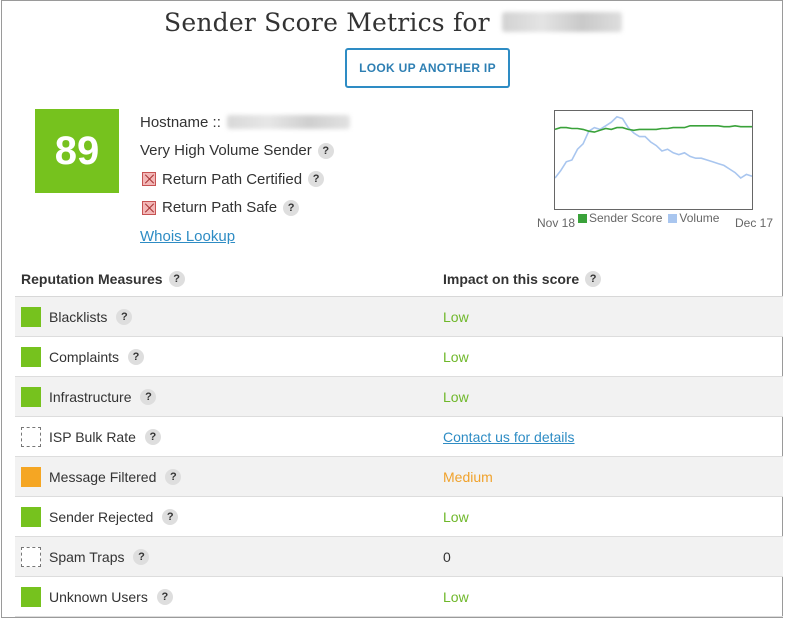 The width and height of the screenshot is (786, 620). I want to click on measure-label: Spam Traps, so click(87, 556).